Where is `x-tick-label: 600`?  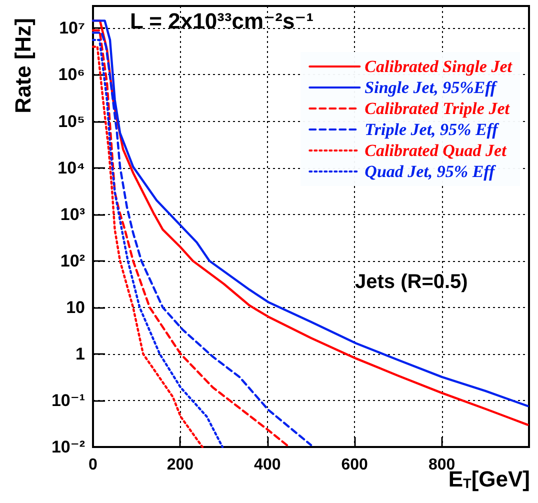
x-tick-label: 600 is located at coordinates (354, 465).